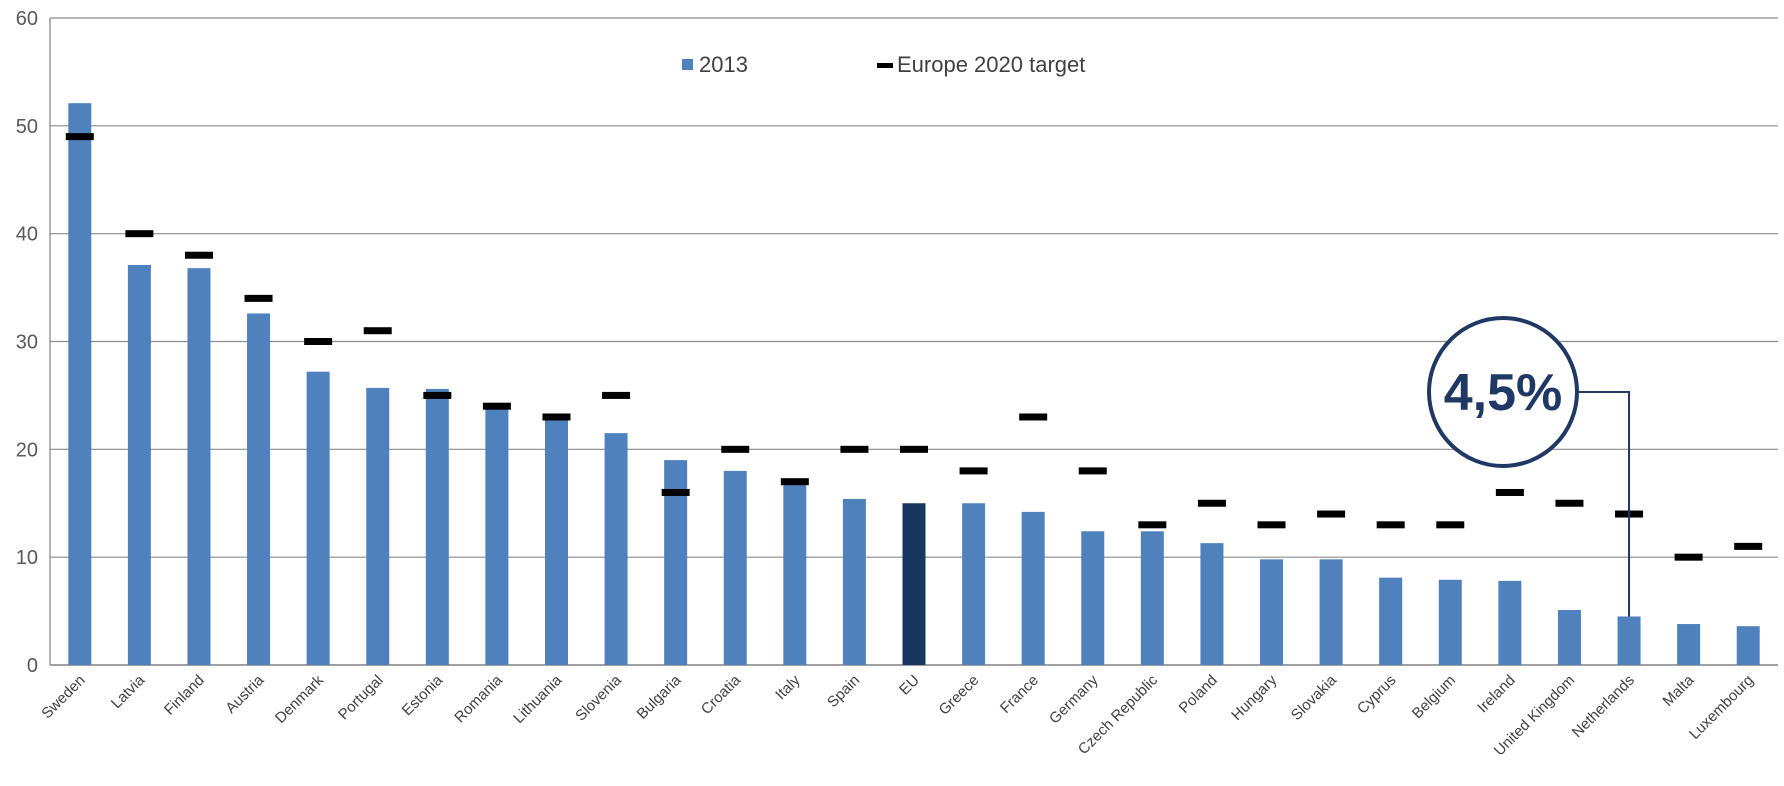  What do you see at coordinates (184, 695) in the screenshot?
I see `x-tick-label: Finland` at bounding box center [184, 695].